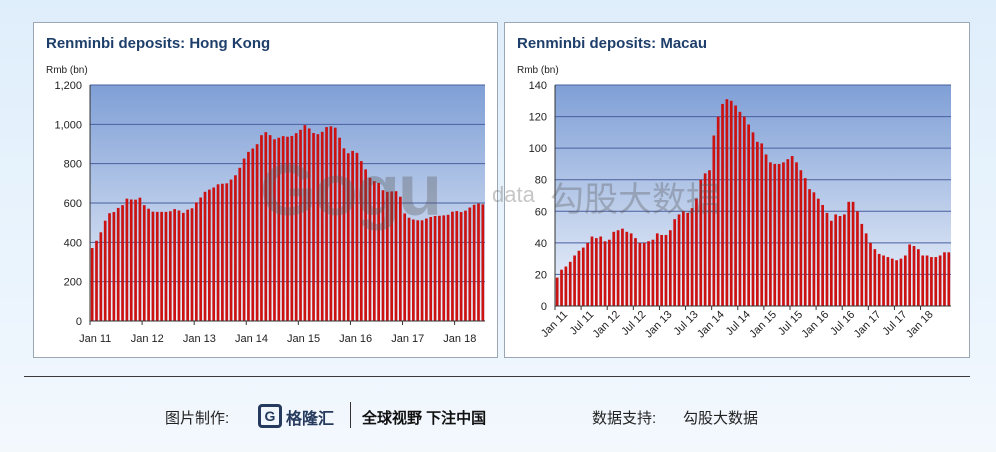  I want to click on x-tick-label: Jan 16, so click(355, 339).